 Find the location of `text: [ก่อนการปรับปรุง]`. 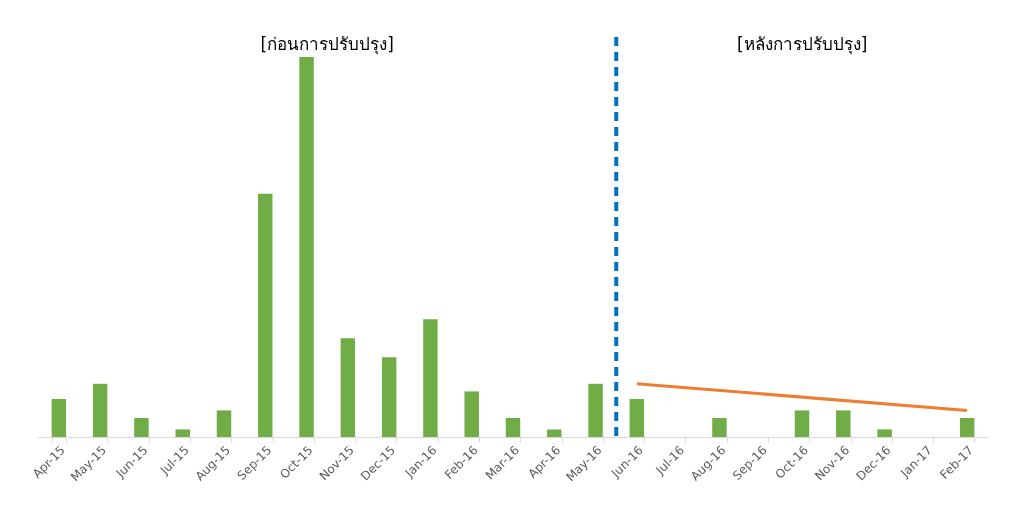

text: [ก่อนการปรับปรุง] is located at coordinates (327, 44).